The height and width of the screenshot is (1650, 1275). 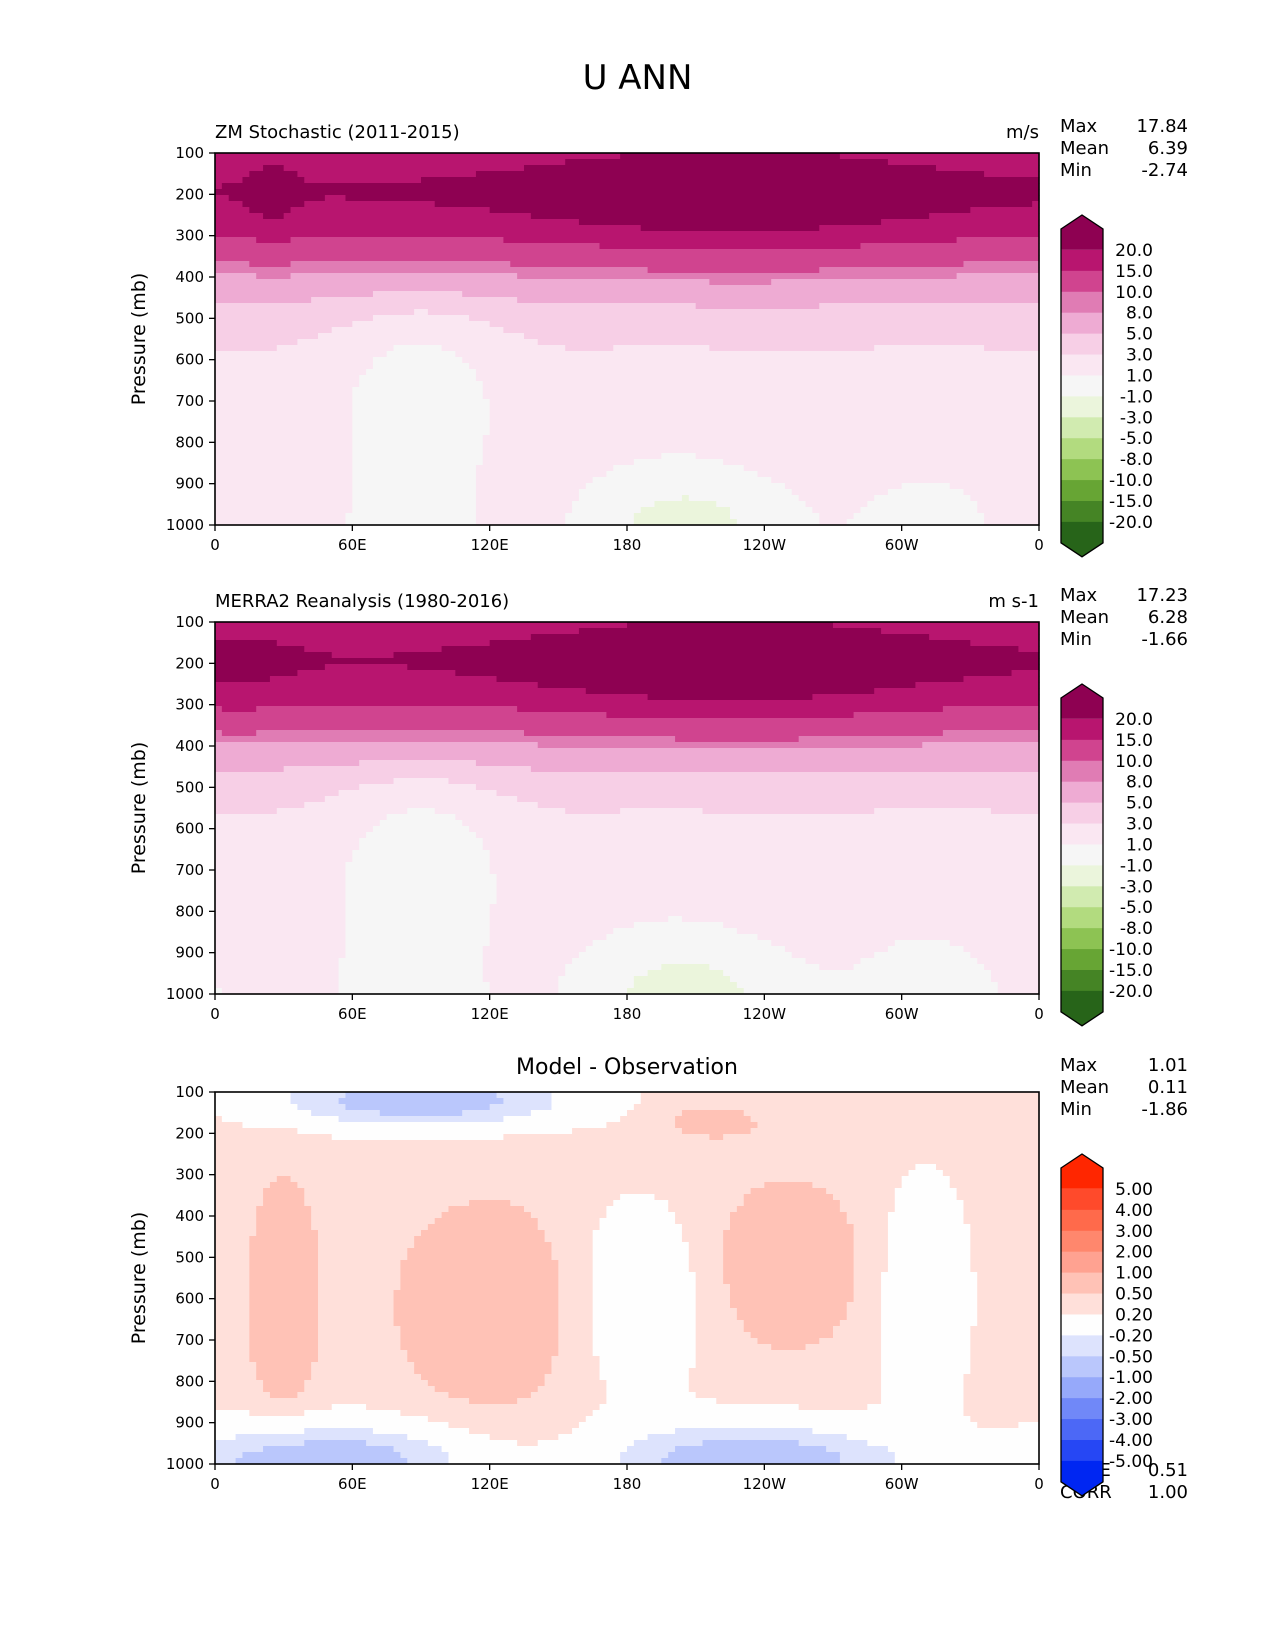 I want to click on stat-mean: Mean 6.28, so click(x=1124, y=618).